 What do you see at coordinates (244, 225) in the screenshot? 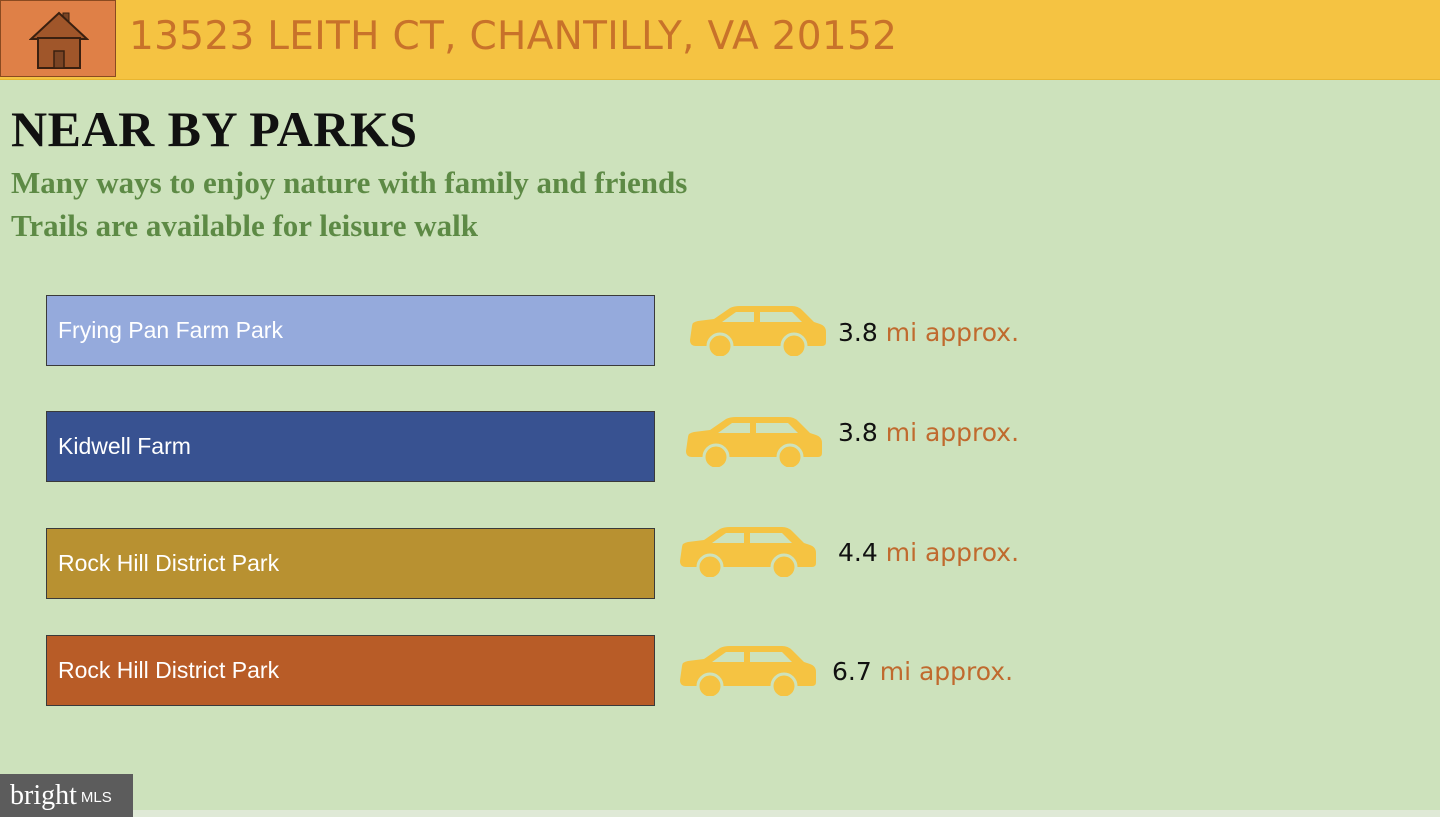
I see `subtitle-line-2: Trails are available for leisure walk` at bounding box center [244, 225].